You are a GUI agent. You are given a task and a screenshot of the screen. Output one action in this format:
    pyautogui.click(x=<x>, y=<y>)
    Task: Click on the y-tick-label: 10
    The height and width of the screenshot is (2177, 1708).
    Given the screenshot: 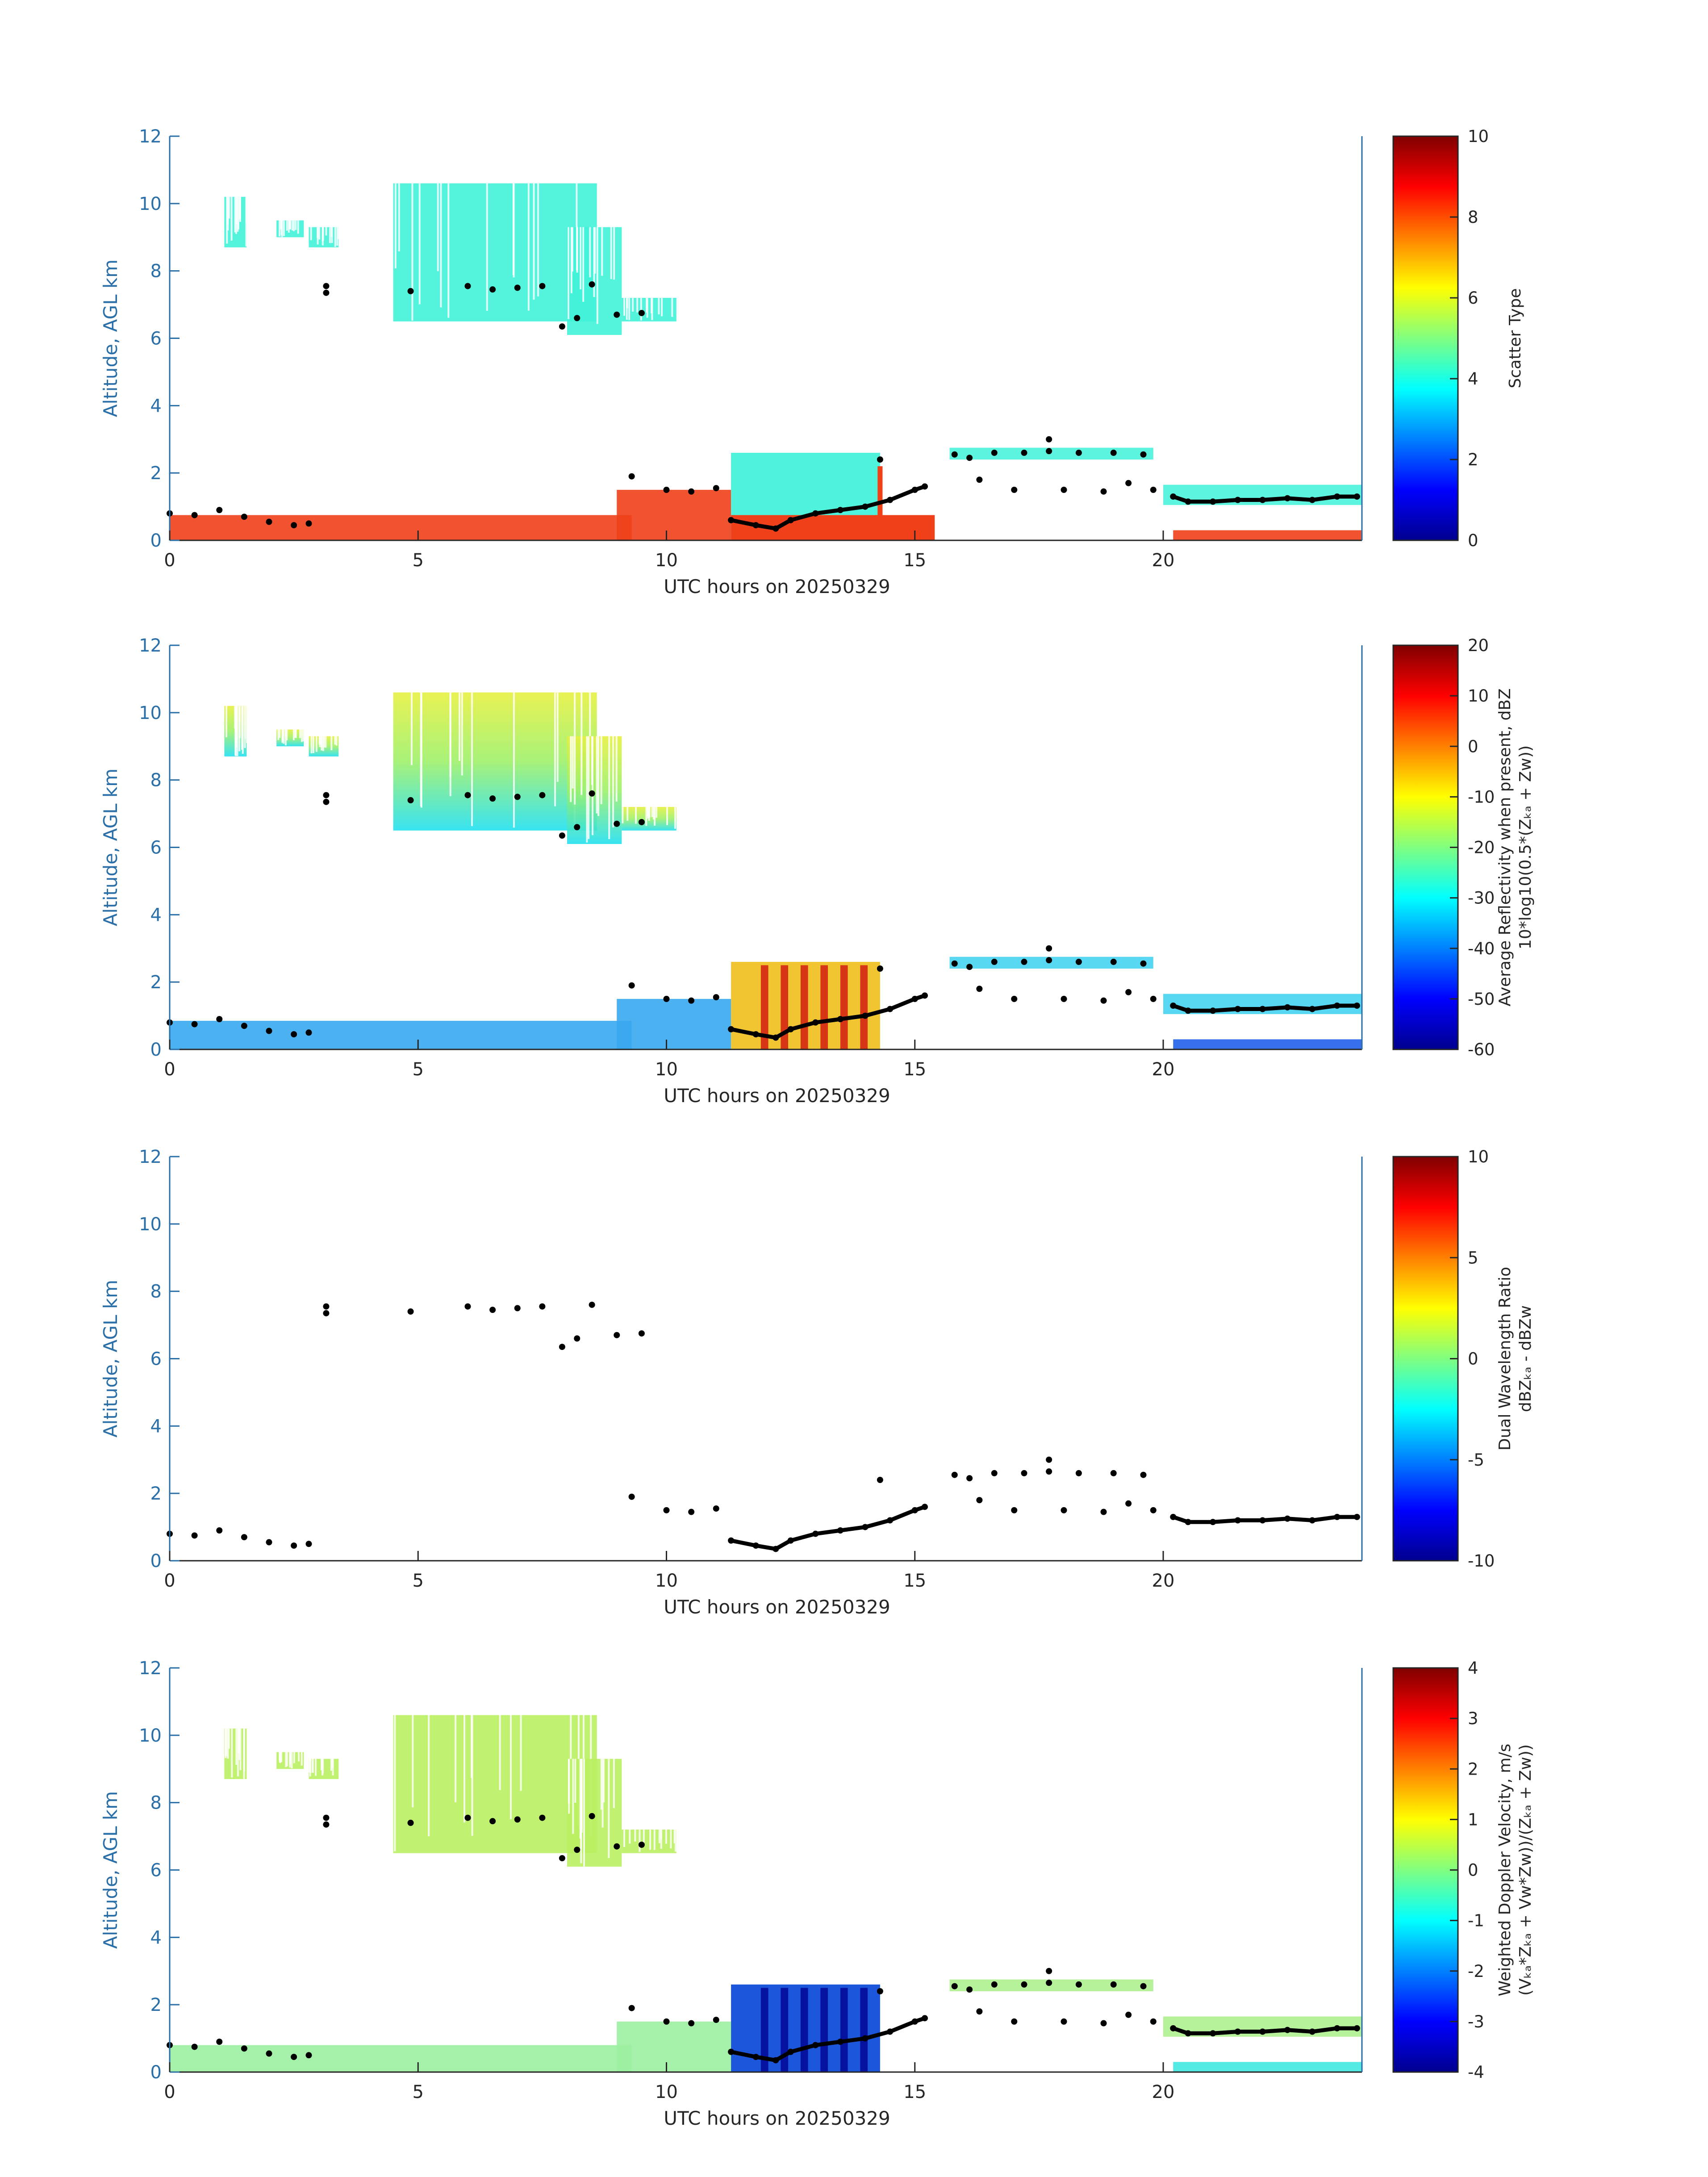 What is the action you would take?
    pyautogui.click(x=150, y=1736)
    